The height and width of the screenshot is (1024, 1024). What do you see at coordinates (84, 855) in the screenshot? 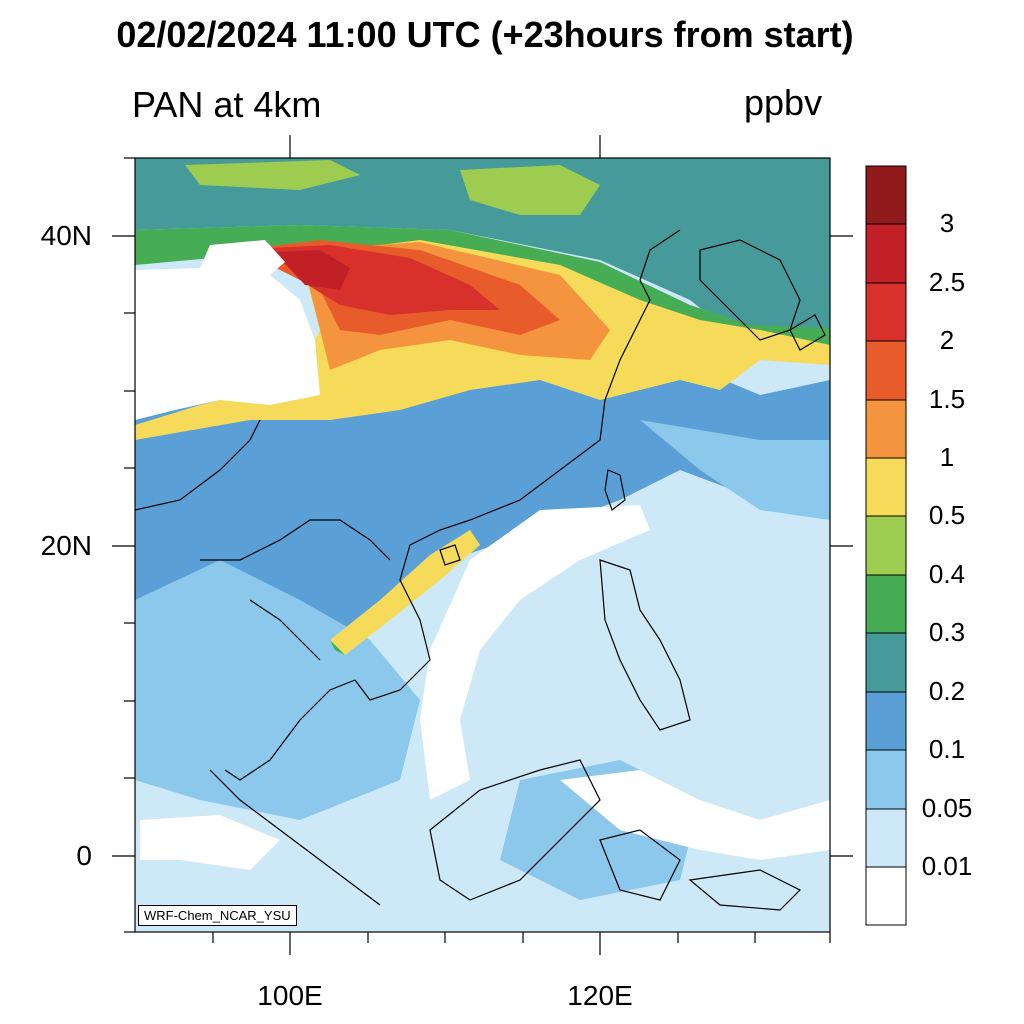
I see `lat-label-0: 0` at bounding box center [84, 855].